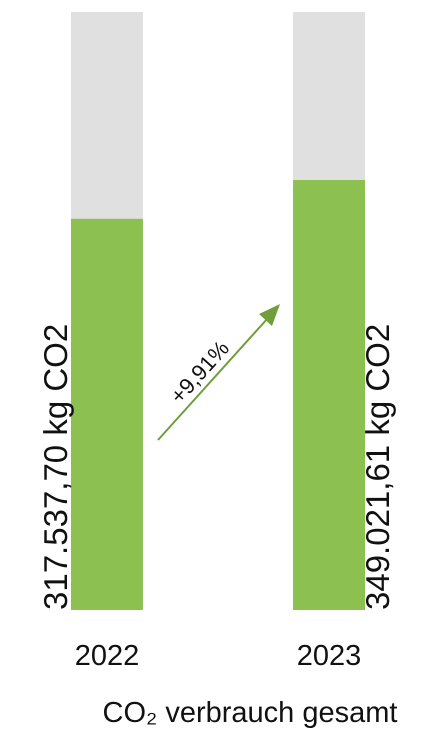  Describe the element at coordinates (55, 467) in the screenshot. I see `data-label: 317.537,70 kg CO2` at that location.